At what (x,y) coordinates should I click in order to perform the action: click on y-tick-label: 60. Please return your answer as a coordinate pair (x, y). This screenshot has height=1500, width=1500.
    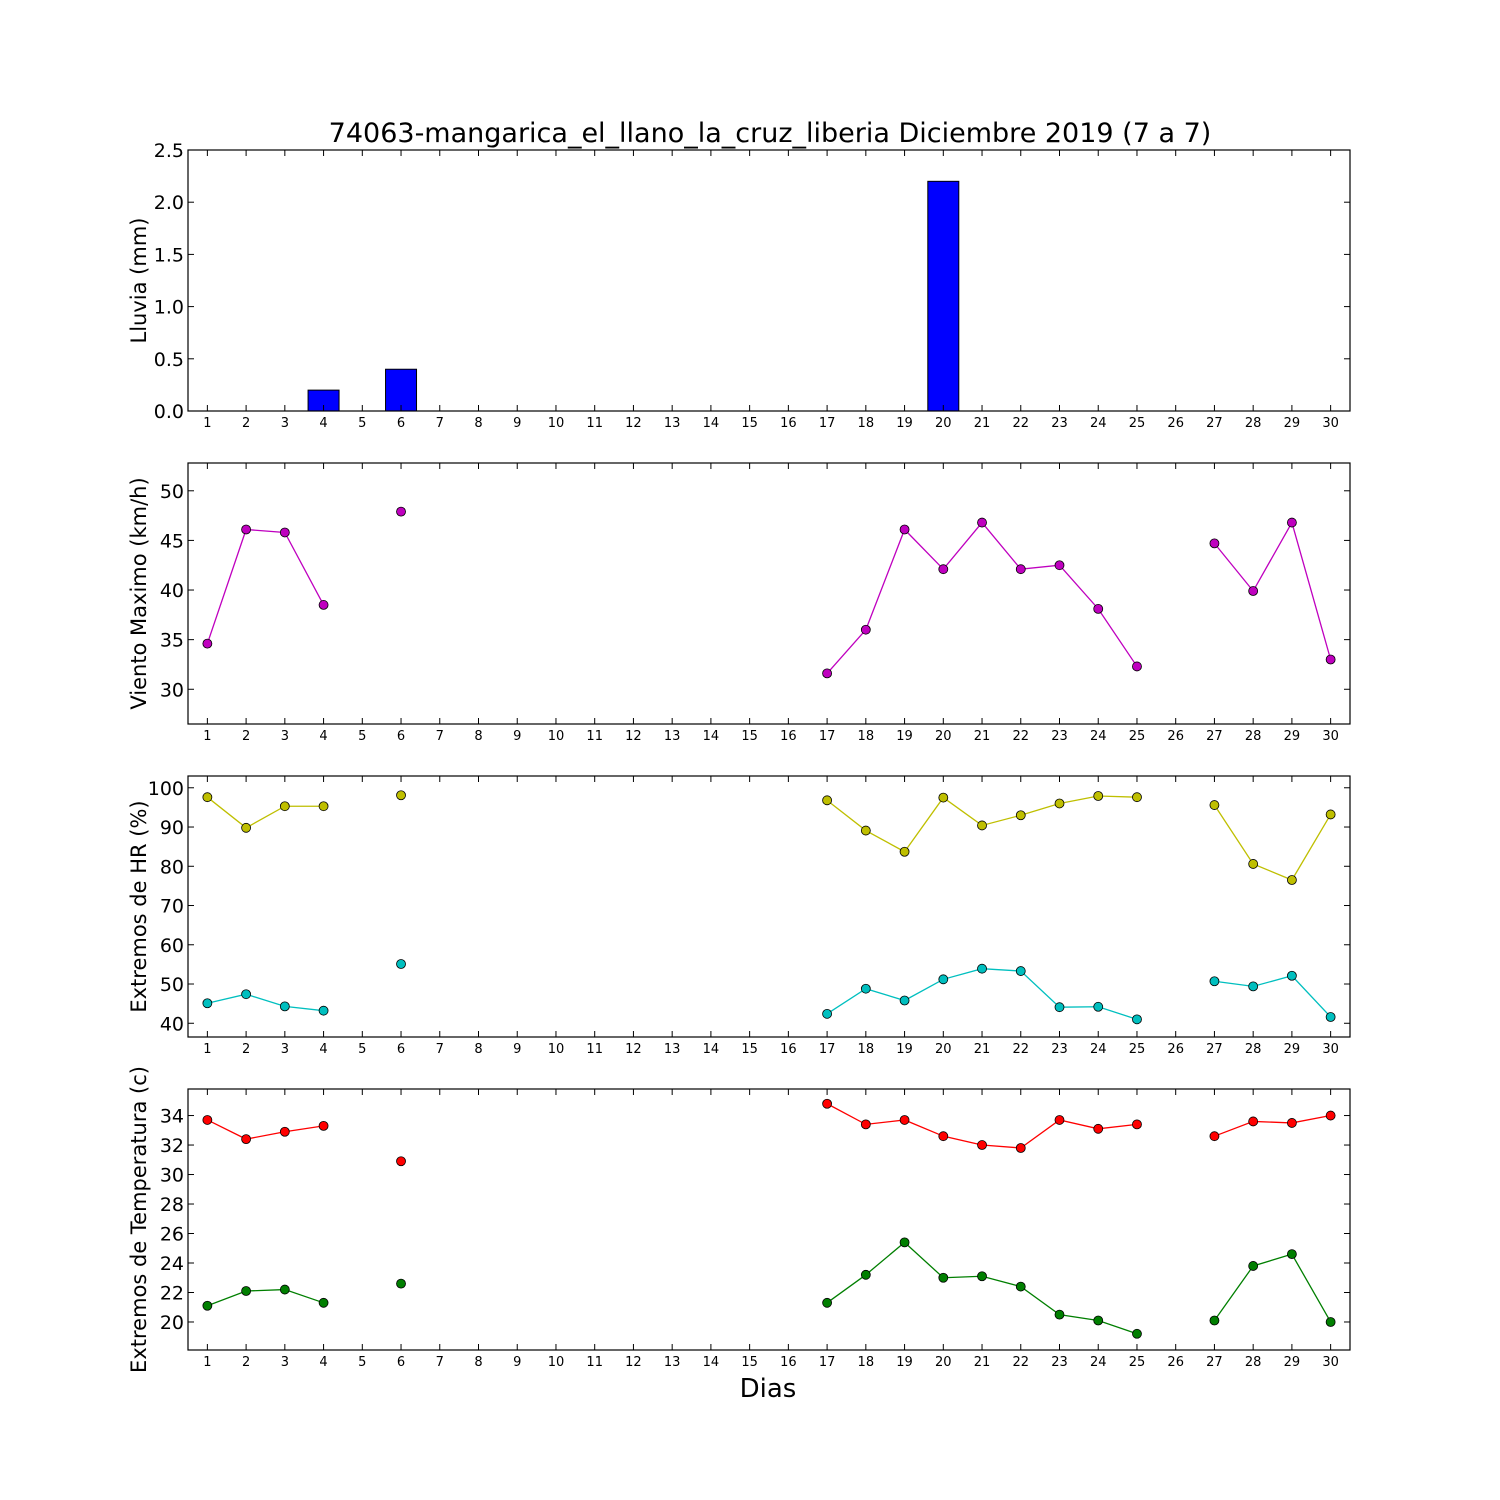
    Looking at the image, I should click on (172, 946).